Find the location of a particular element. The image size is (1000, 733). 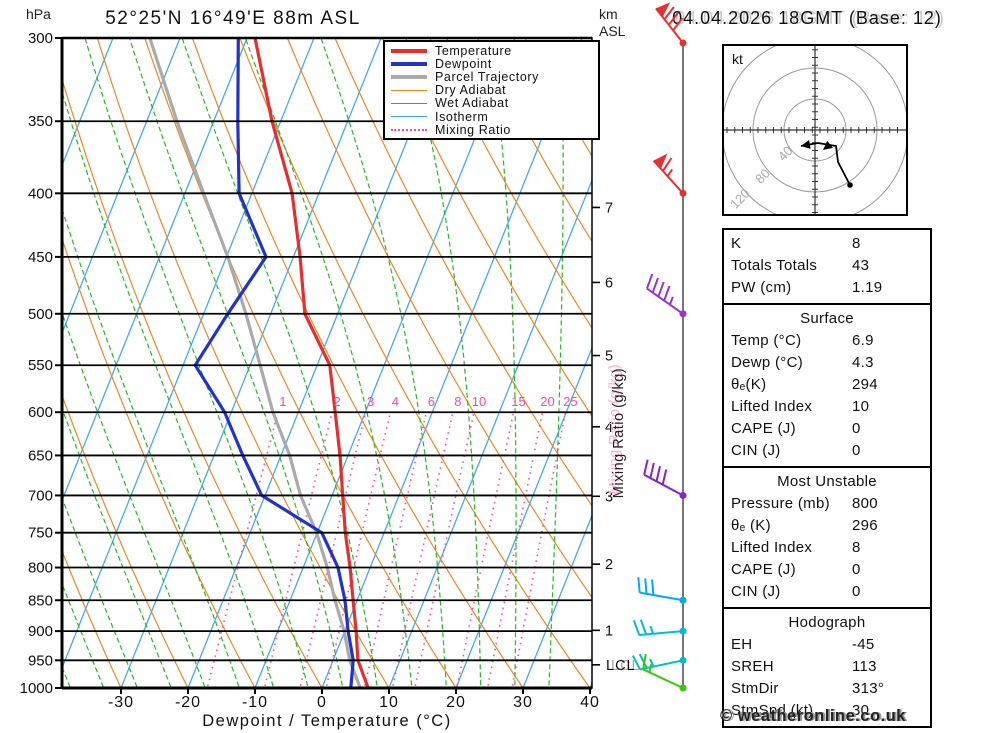

table-row-label: EH is located at coordinates (742, 644).